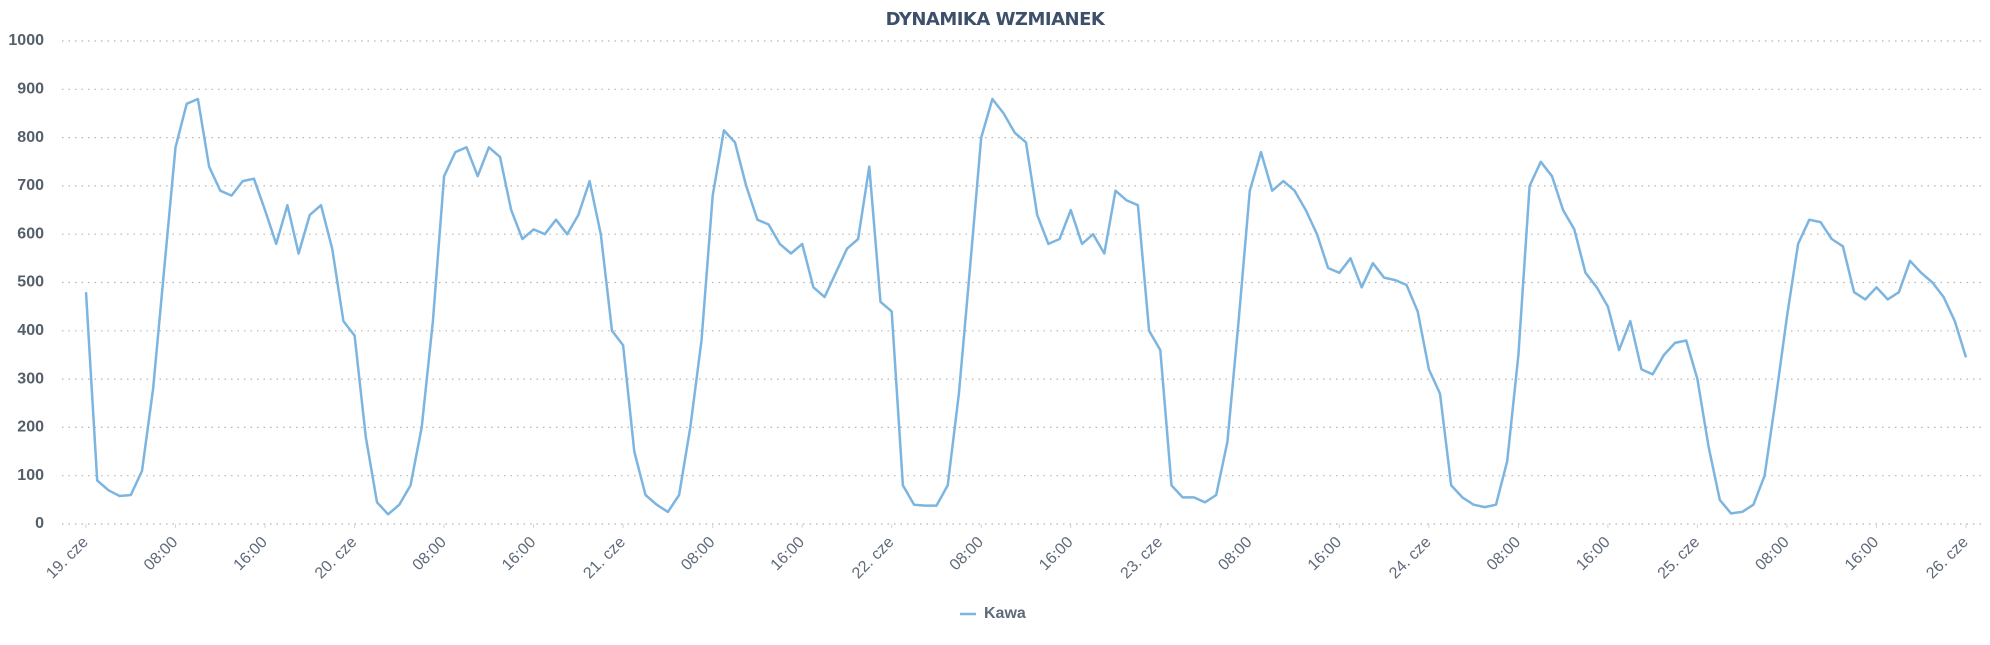  I want to click on y-tick-label: 800, so click(30, 137).